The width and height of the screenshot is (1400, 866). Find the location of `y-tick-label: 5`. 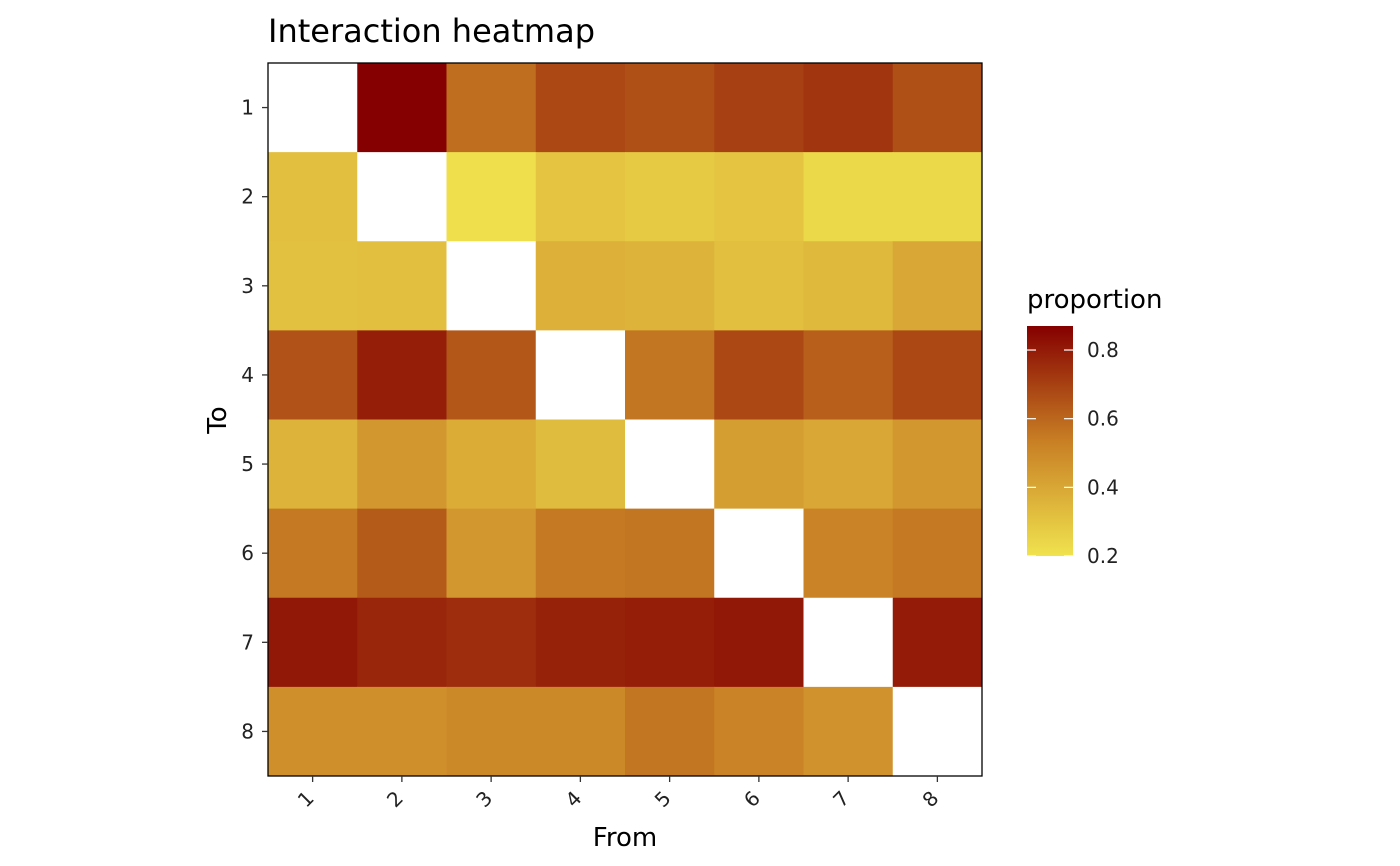

y-tick-label: 5 is located at coordinates (247, 464).